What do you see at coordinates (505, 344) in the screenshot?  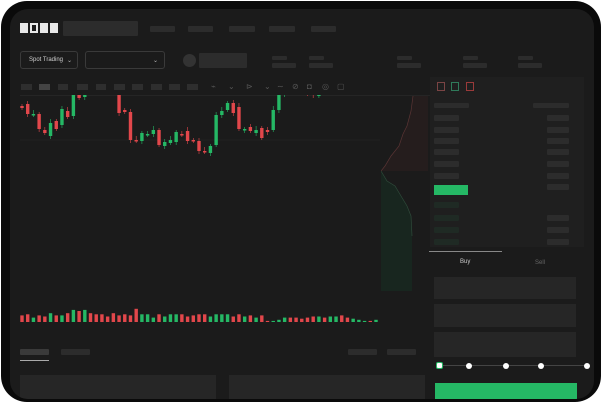 I see `total-input` at bounding box center [505, 344].